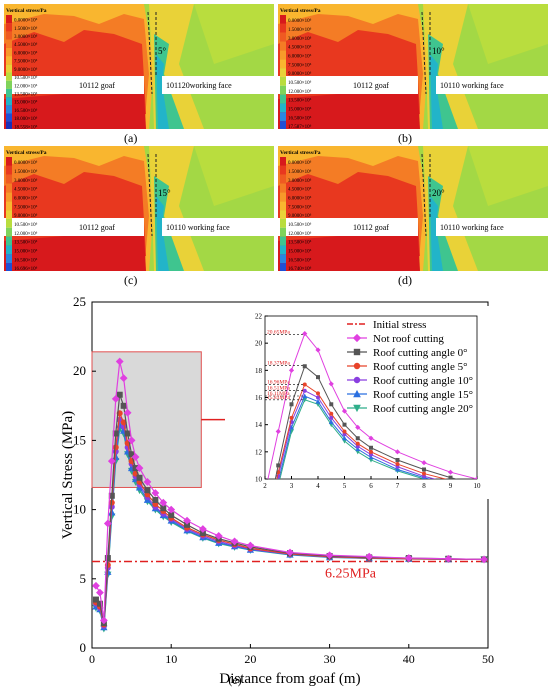 This screenshot has width=550, height=690. What do you see at coordinates (79, 301) in the screenshot?
I see `y-tick-label: 25` at bounding box center [79, 301].